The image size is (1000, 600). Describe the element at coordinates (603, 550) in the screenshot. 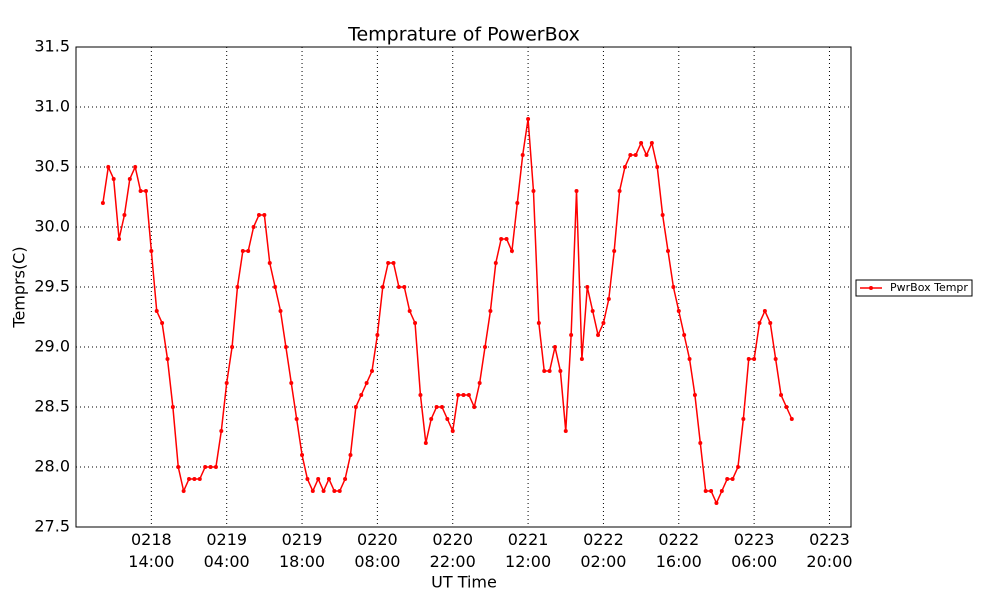

I see `x-tick-label: 0222 02:00` at that location.